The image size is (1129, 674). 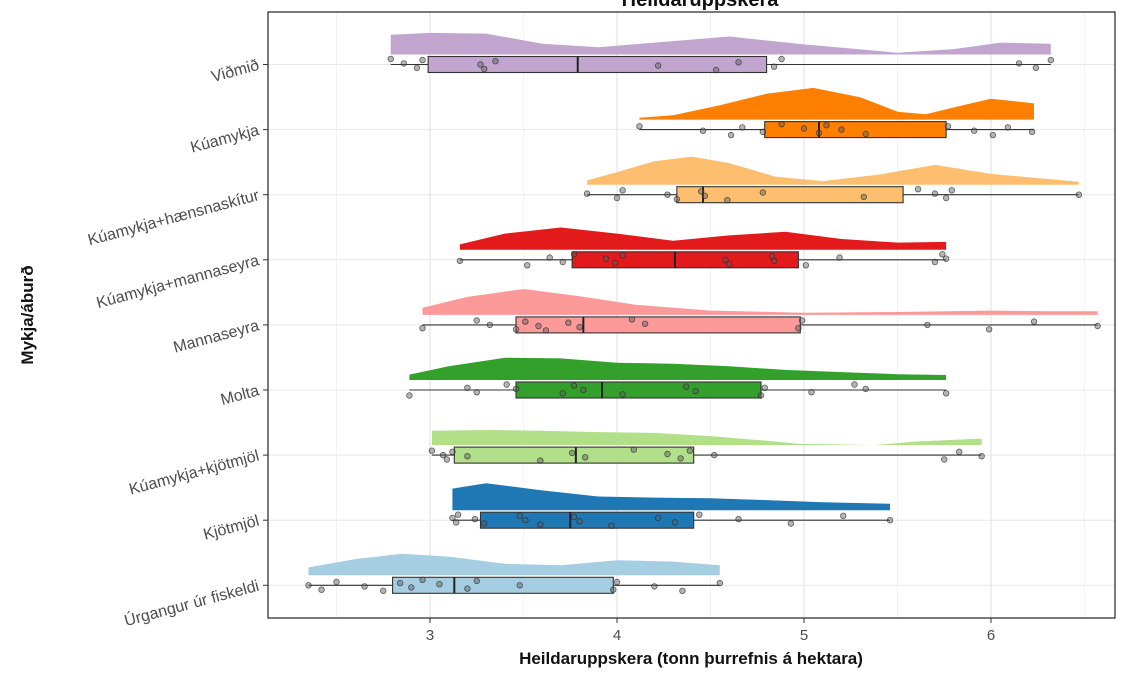 What do you see at coordinates (804, 635) in the screenshot?
I see `x-tick-label: 5` at bounding box center [804, 635].